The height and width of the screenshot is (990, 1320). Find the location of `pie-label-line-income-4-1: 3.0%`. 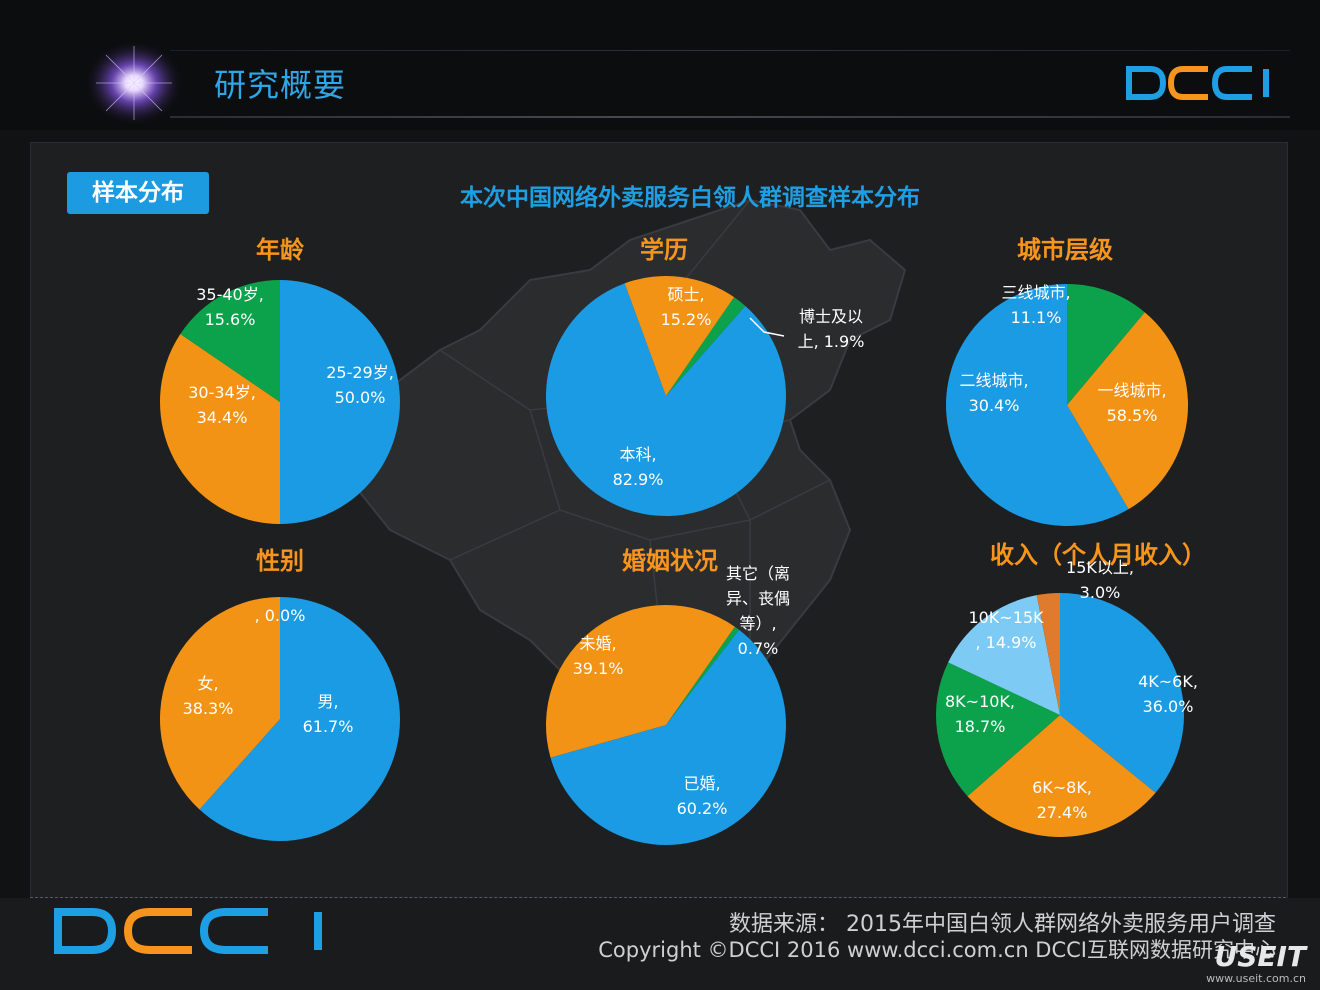

pie-label-line-income-4-1: 3.0% is located at coordinates (1100, 592).